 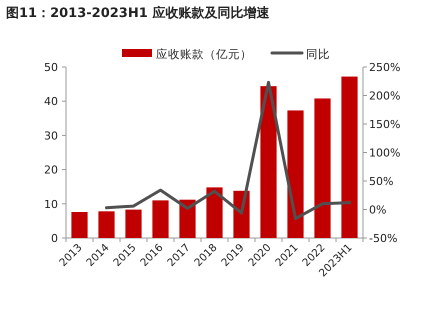 I want to click on legend-label: 同比, so click(x=318, y=54).